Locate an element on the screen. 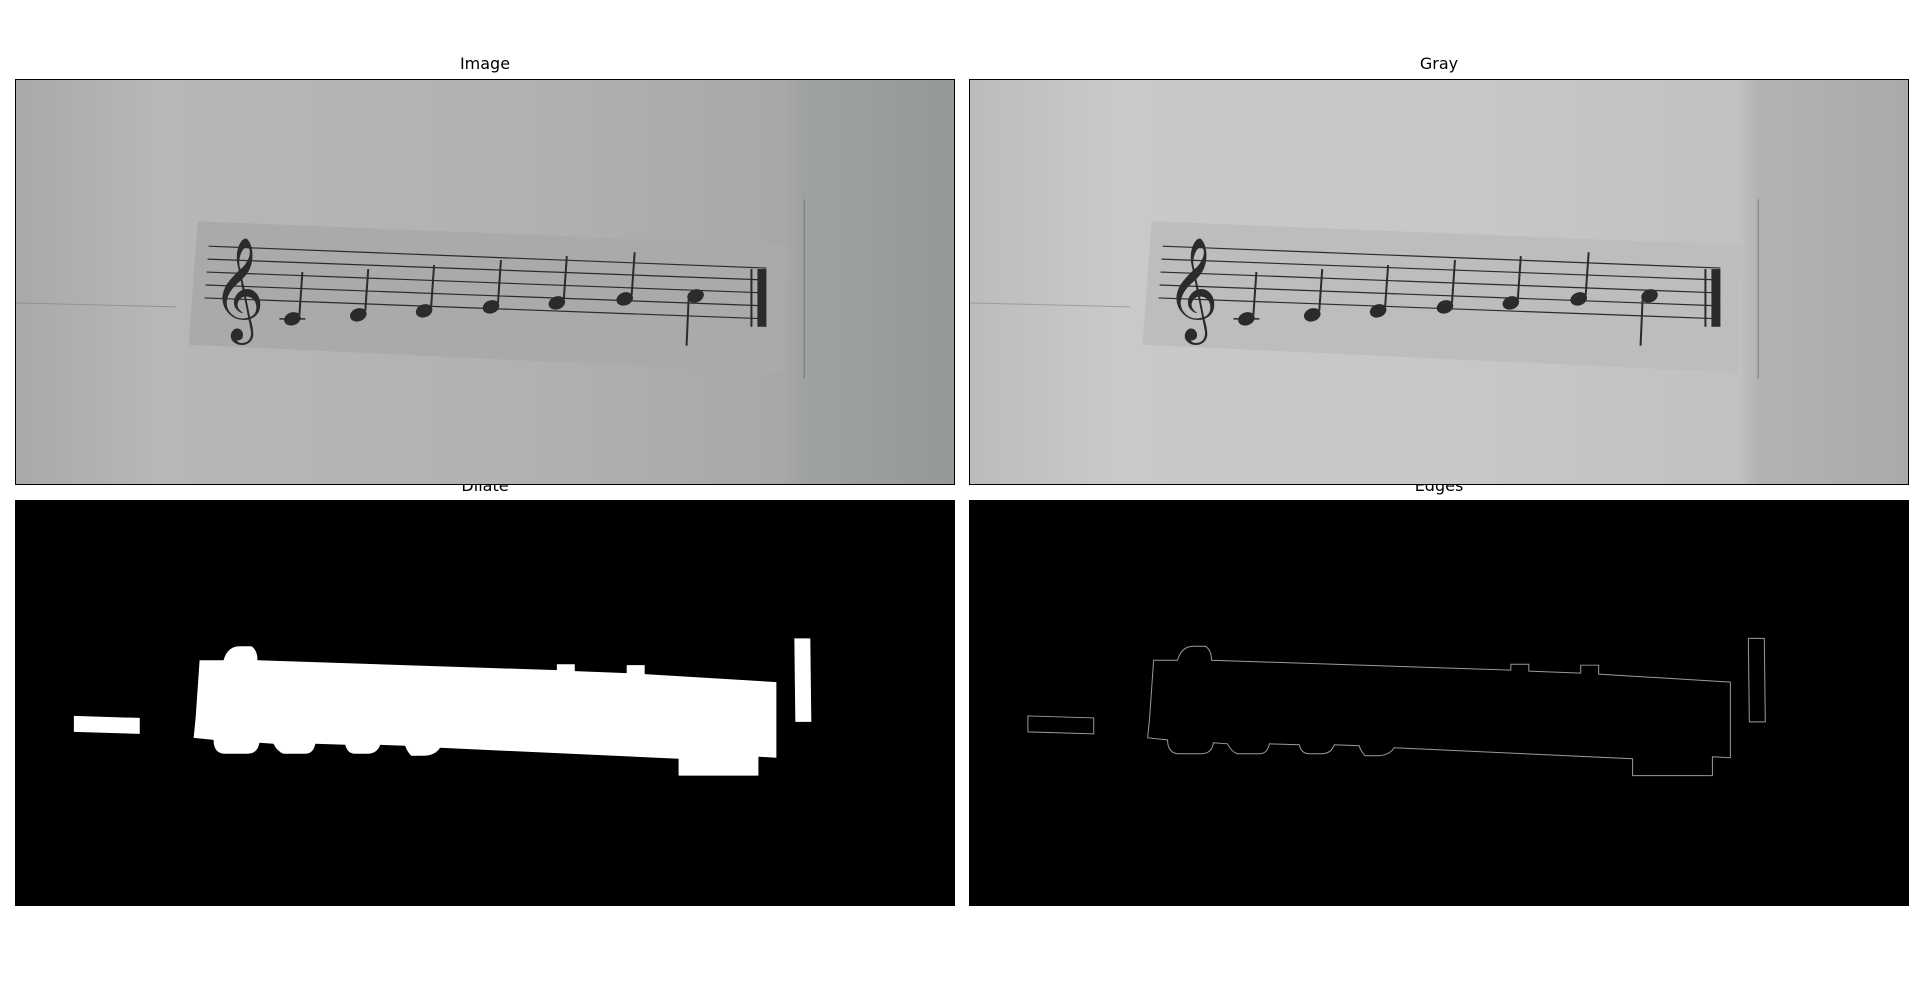 This screenshot has height=983, width=1920. right-edge-blob is located at coordinates (803, 680).